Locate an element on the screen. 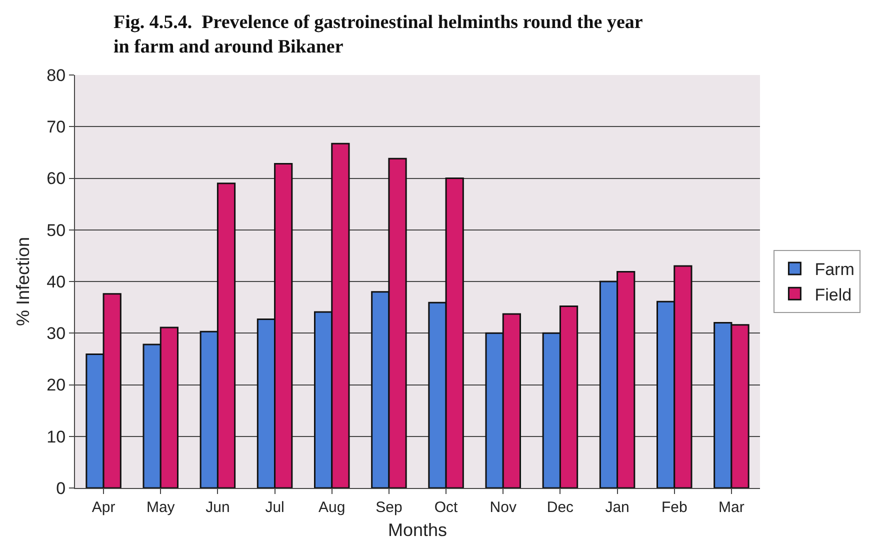  y-tick-label: 0 is located at coordinates (61, 488).